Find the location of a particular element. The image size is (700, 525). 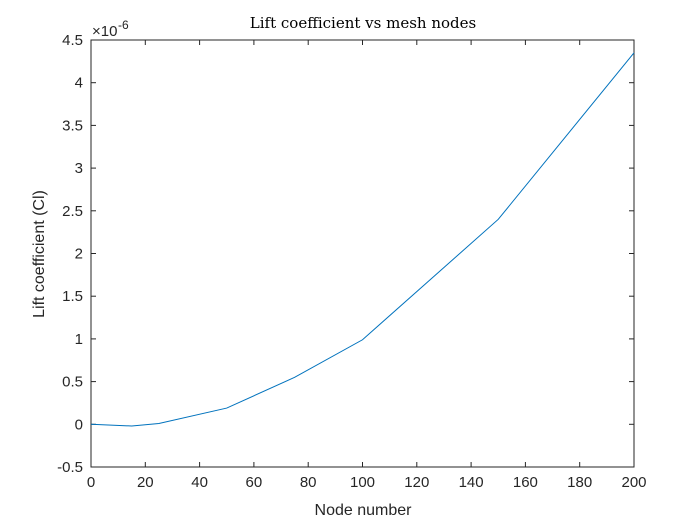

x-tick-label: 180 is located at coordinates (579, 482).